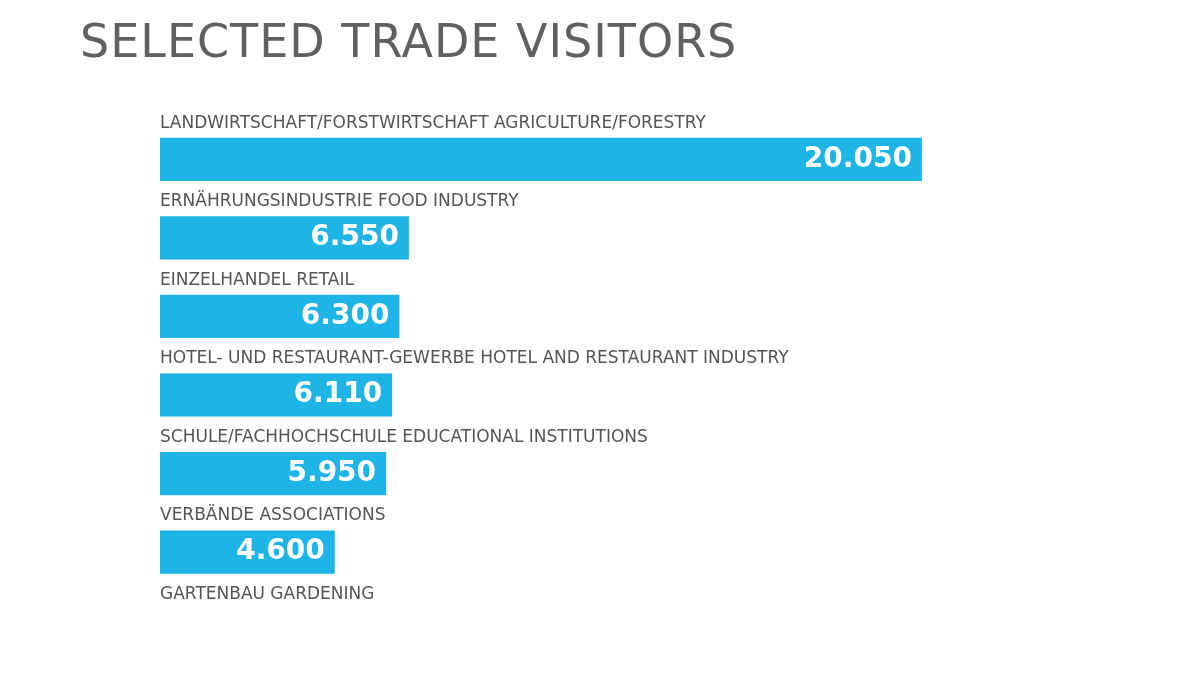  Describe the element at coordinates (267, 593) in the screenshot. I see `y-tick-label: GARTENBAU GARDENING` at that location.